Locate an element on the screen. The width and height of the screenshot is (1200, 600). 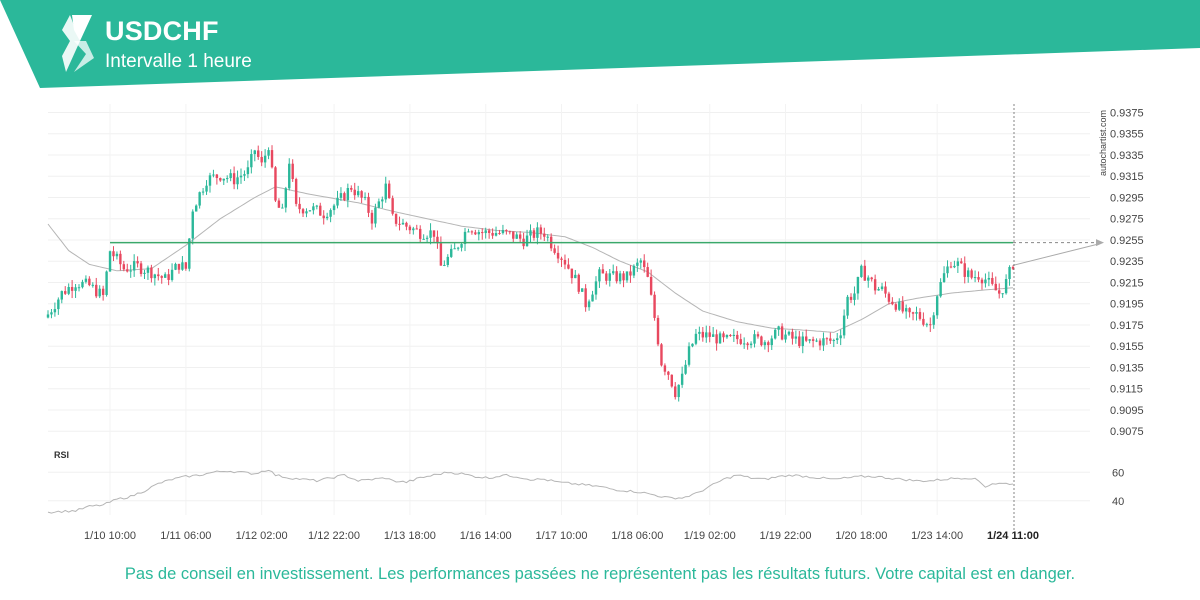
autochartist-logo-icon is located at coordinates (78, 43).